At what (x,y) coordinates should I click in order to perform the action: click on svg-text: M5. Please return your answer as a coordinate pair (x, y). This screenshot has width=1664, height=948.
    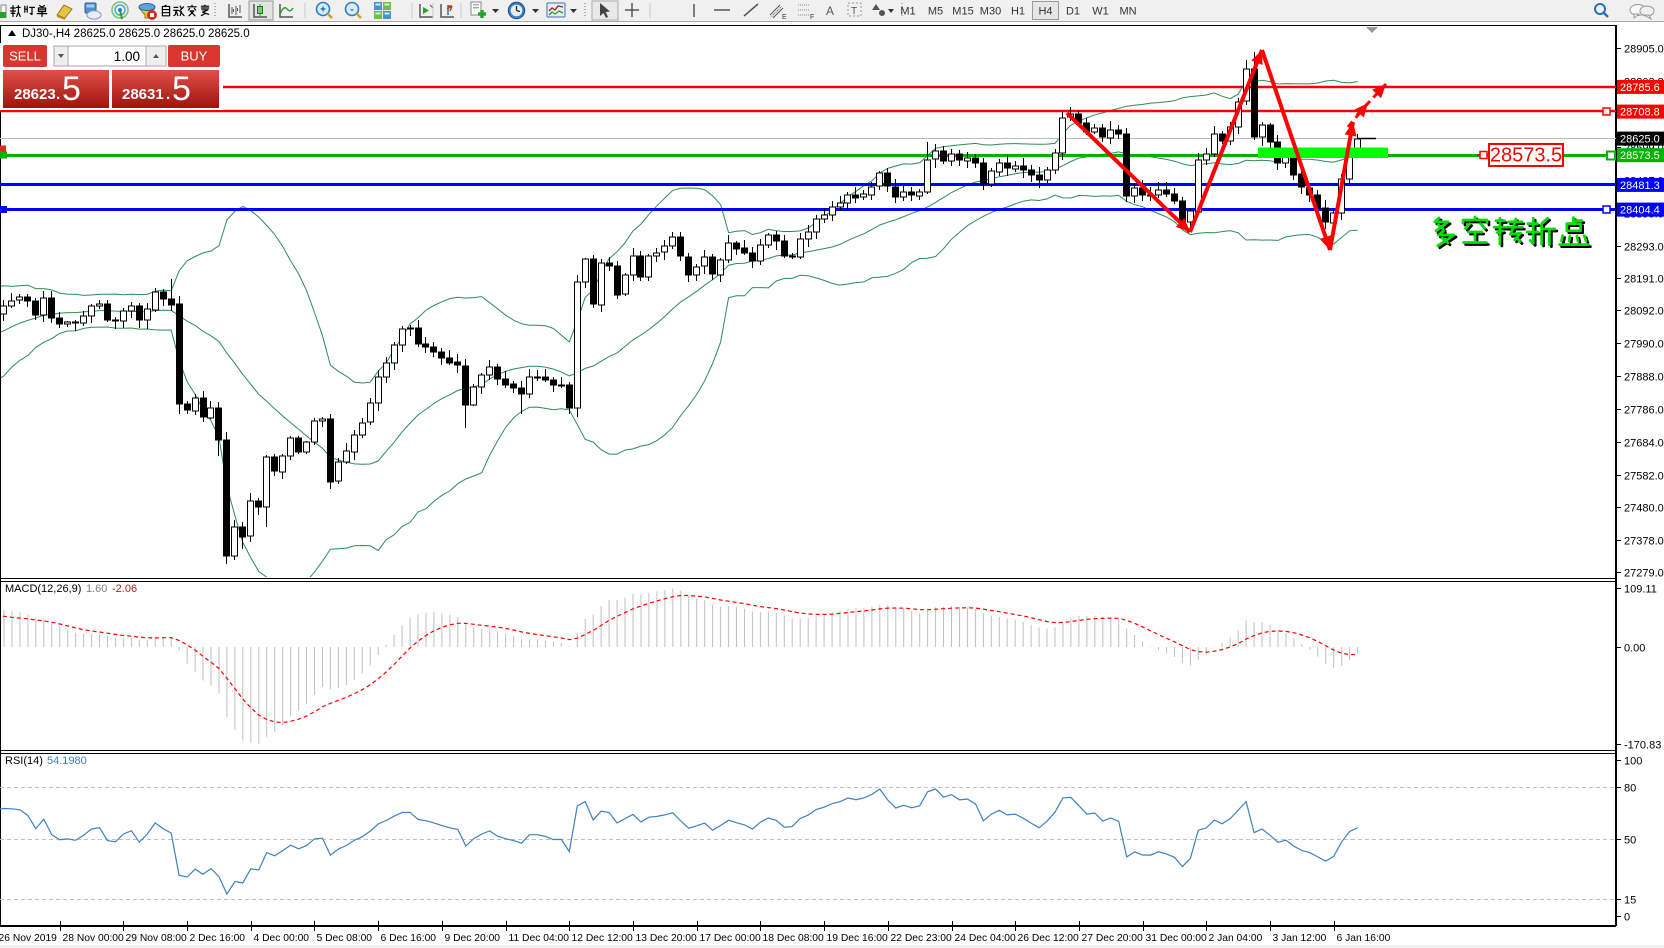
    Looking at the image, I should click on (935, 12).